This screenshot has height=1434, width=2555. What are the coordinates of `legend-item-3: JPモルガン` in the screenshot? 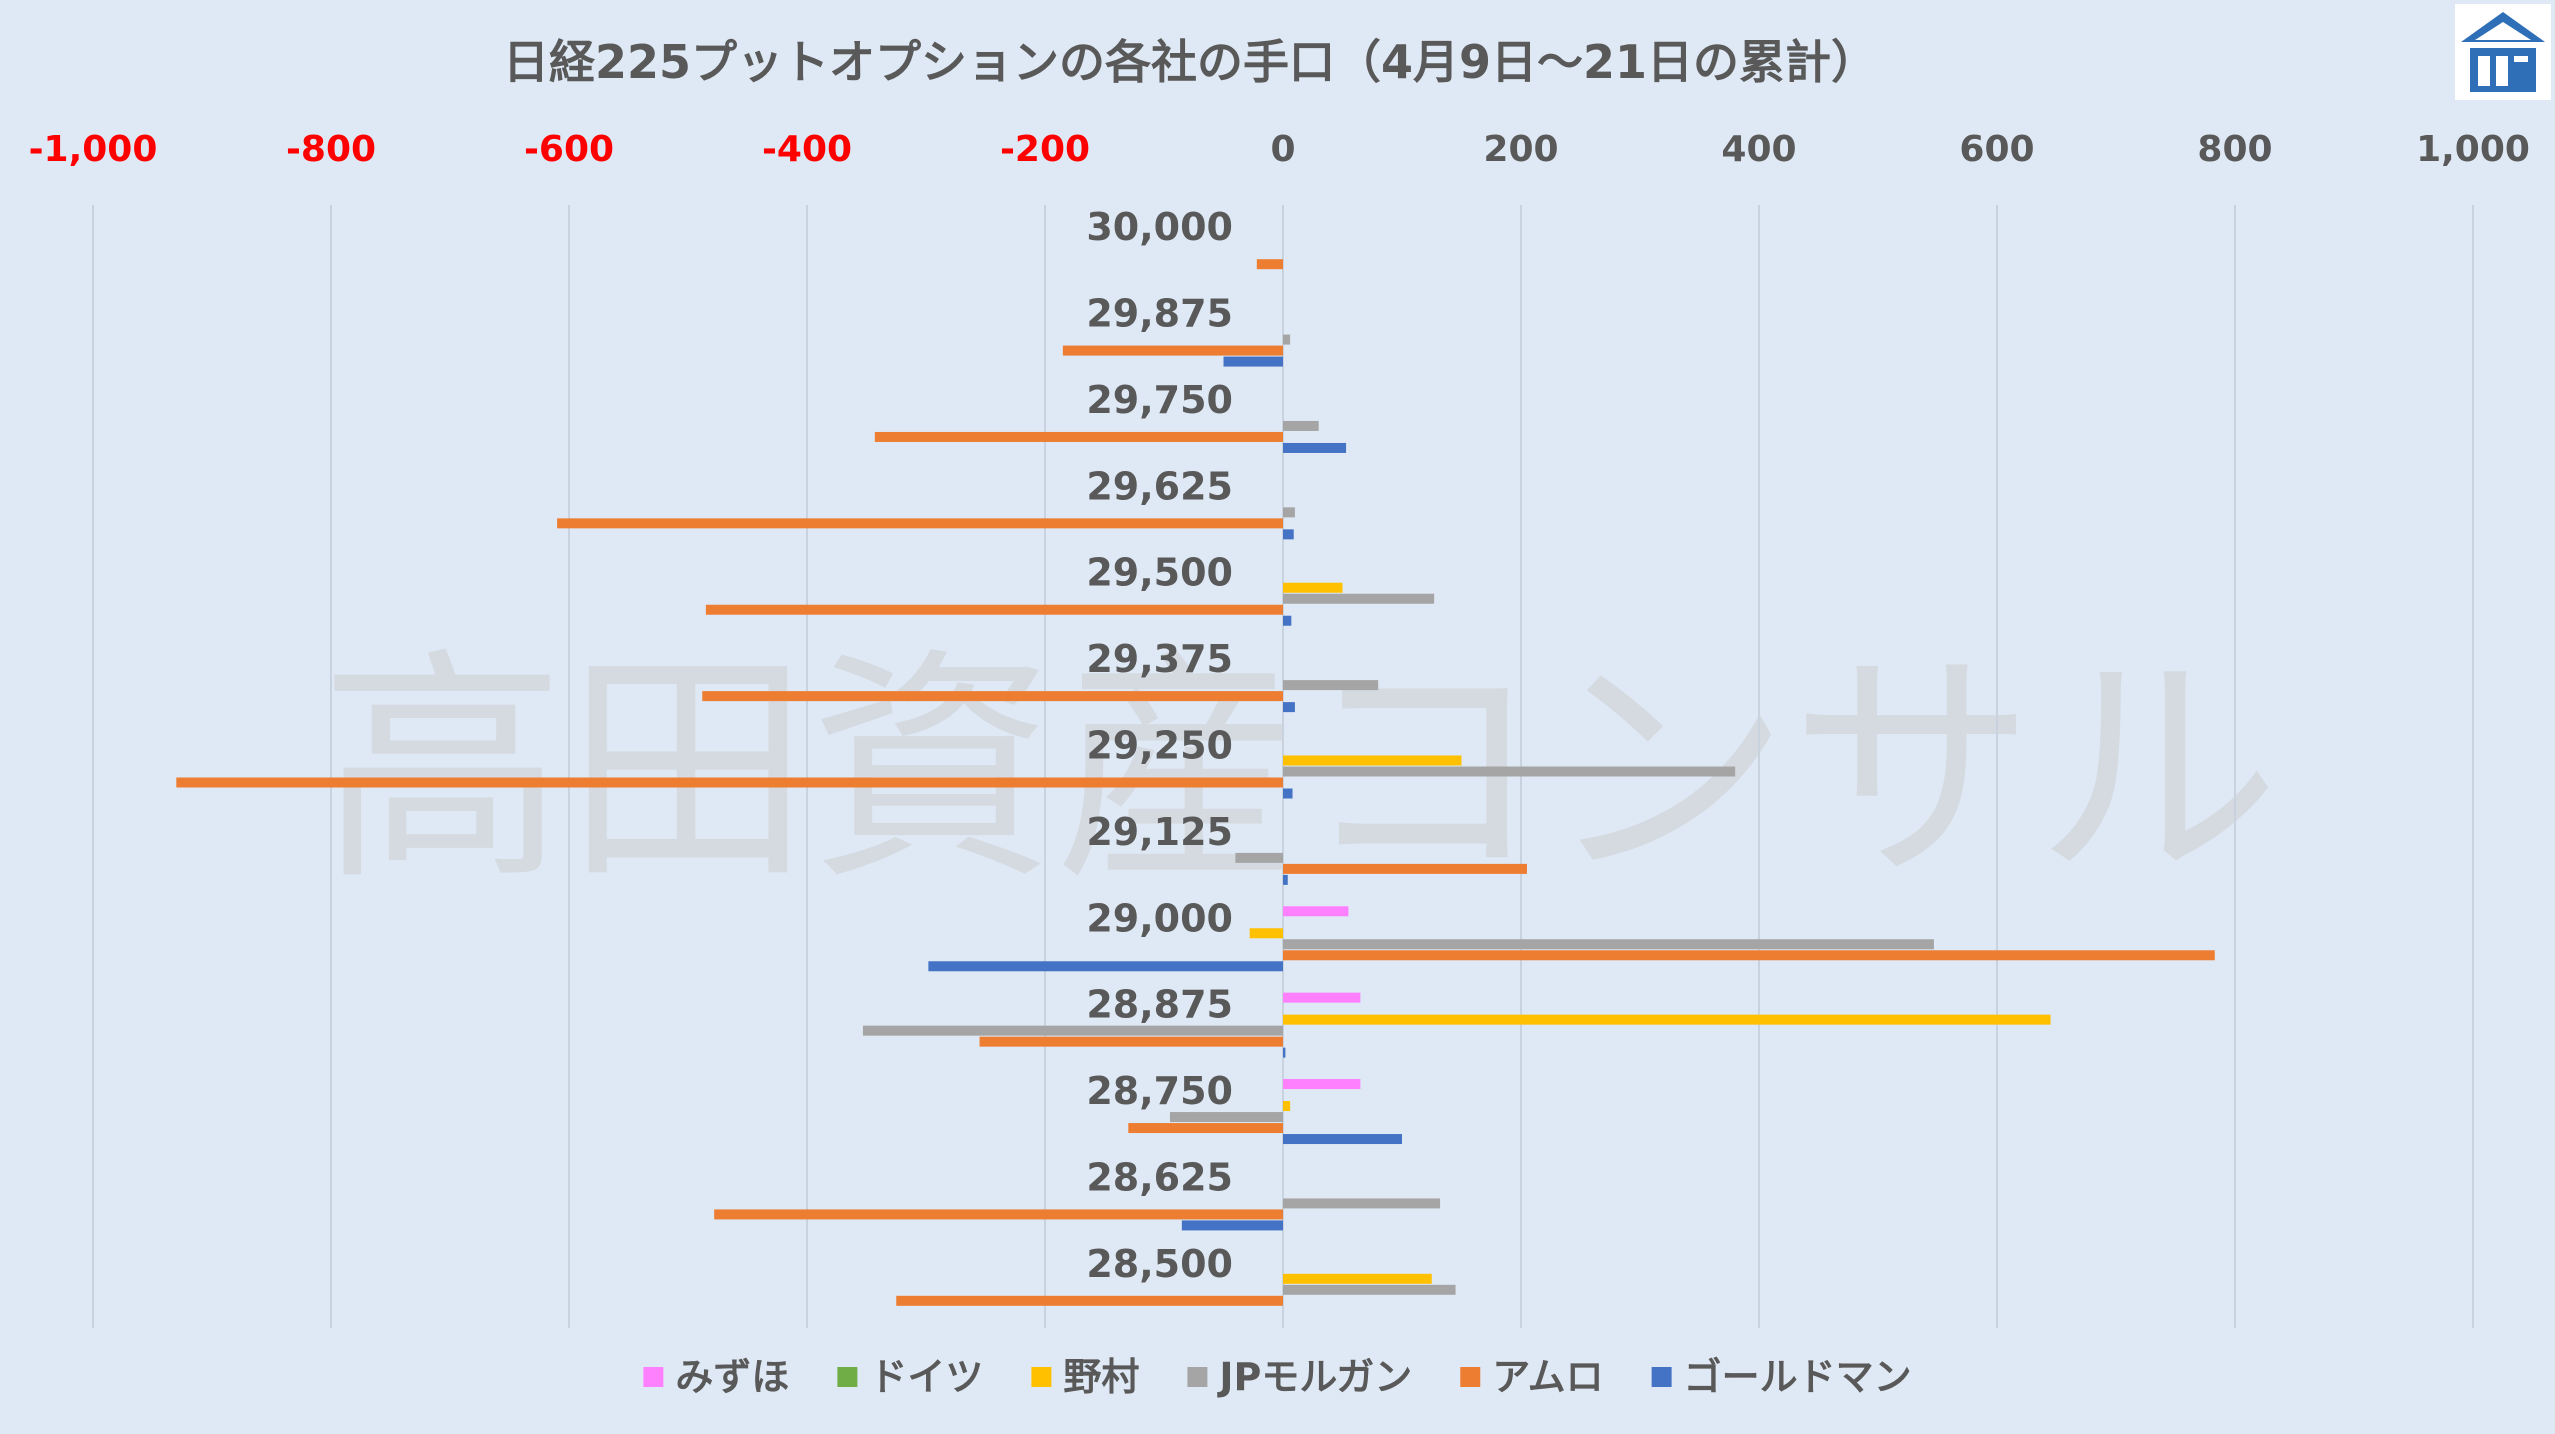 It's located at (1299, 1377).